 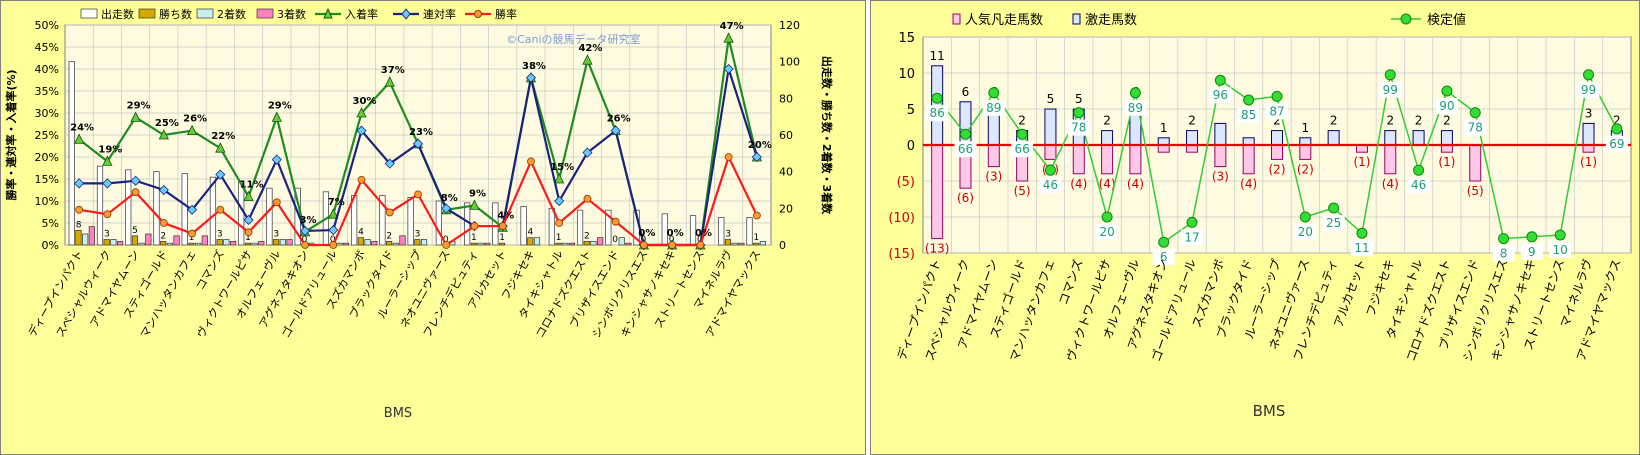 What do you see at coordinates (732, 26) in the screenshot?
I see `place-rate-data-label: 47%` at bounding box center [732, 26].